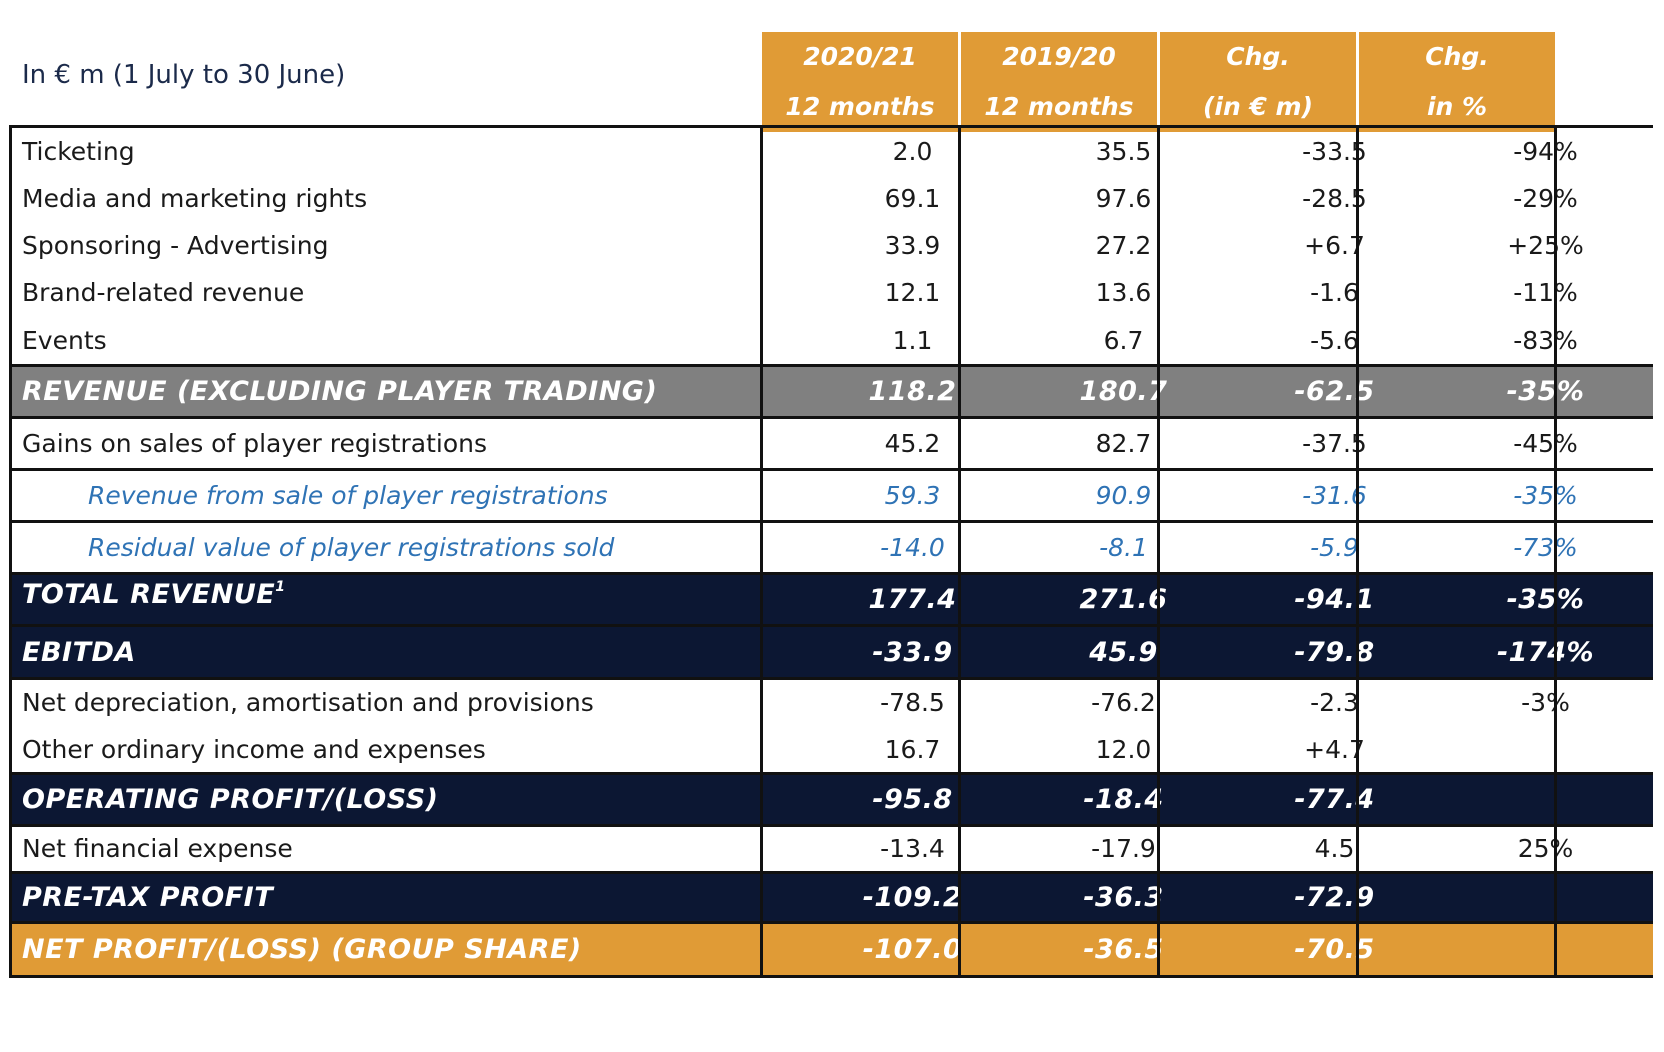 The image size is (1664, 1052). What do you see at coordinates (157, 848) in the screenshot?
I see `row-label: Net financial expense` at bounding box center [157, 848].